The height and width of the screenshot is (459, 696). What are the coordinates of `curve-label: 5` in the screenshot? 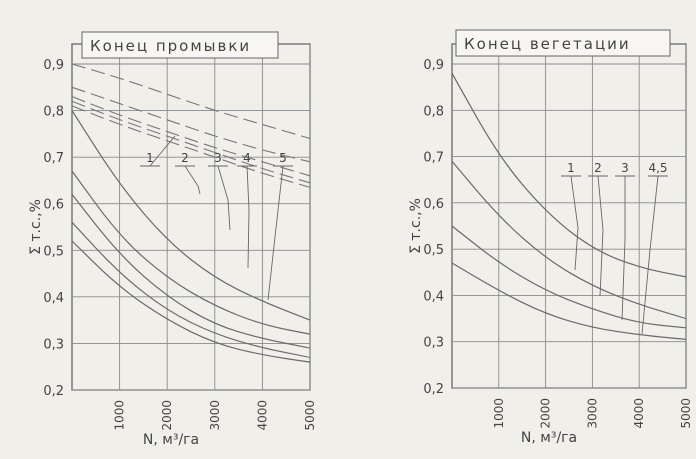 It's located at (283, 158).